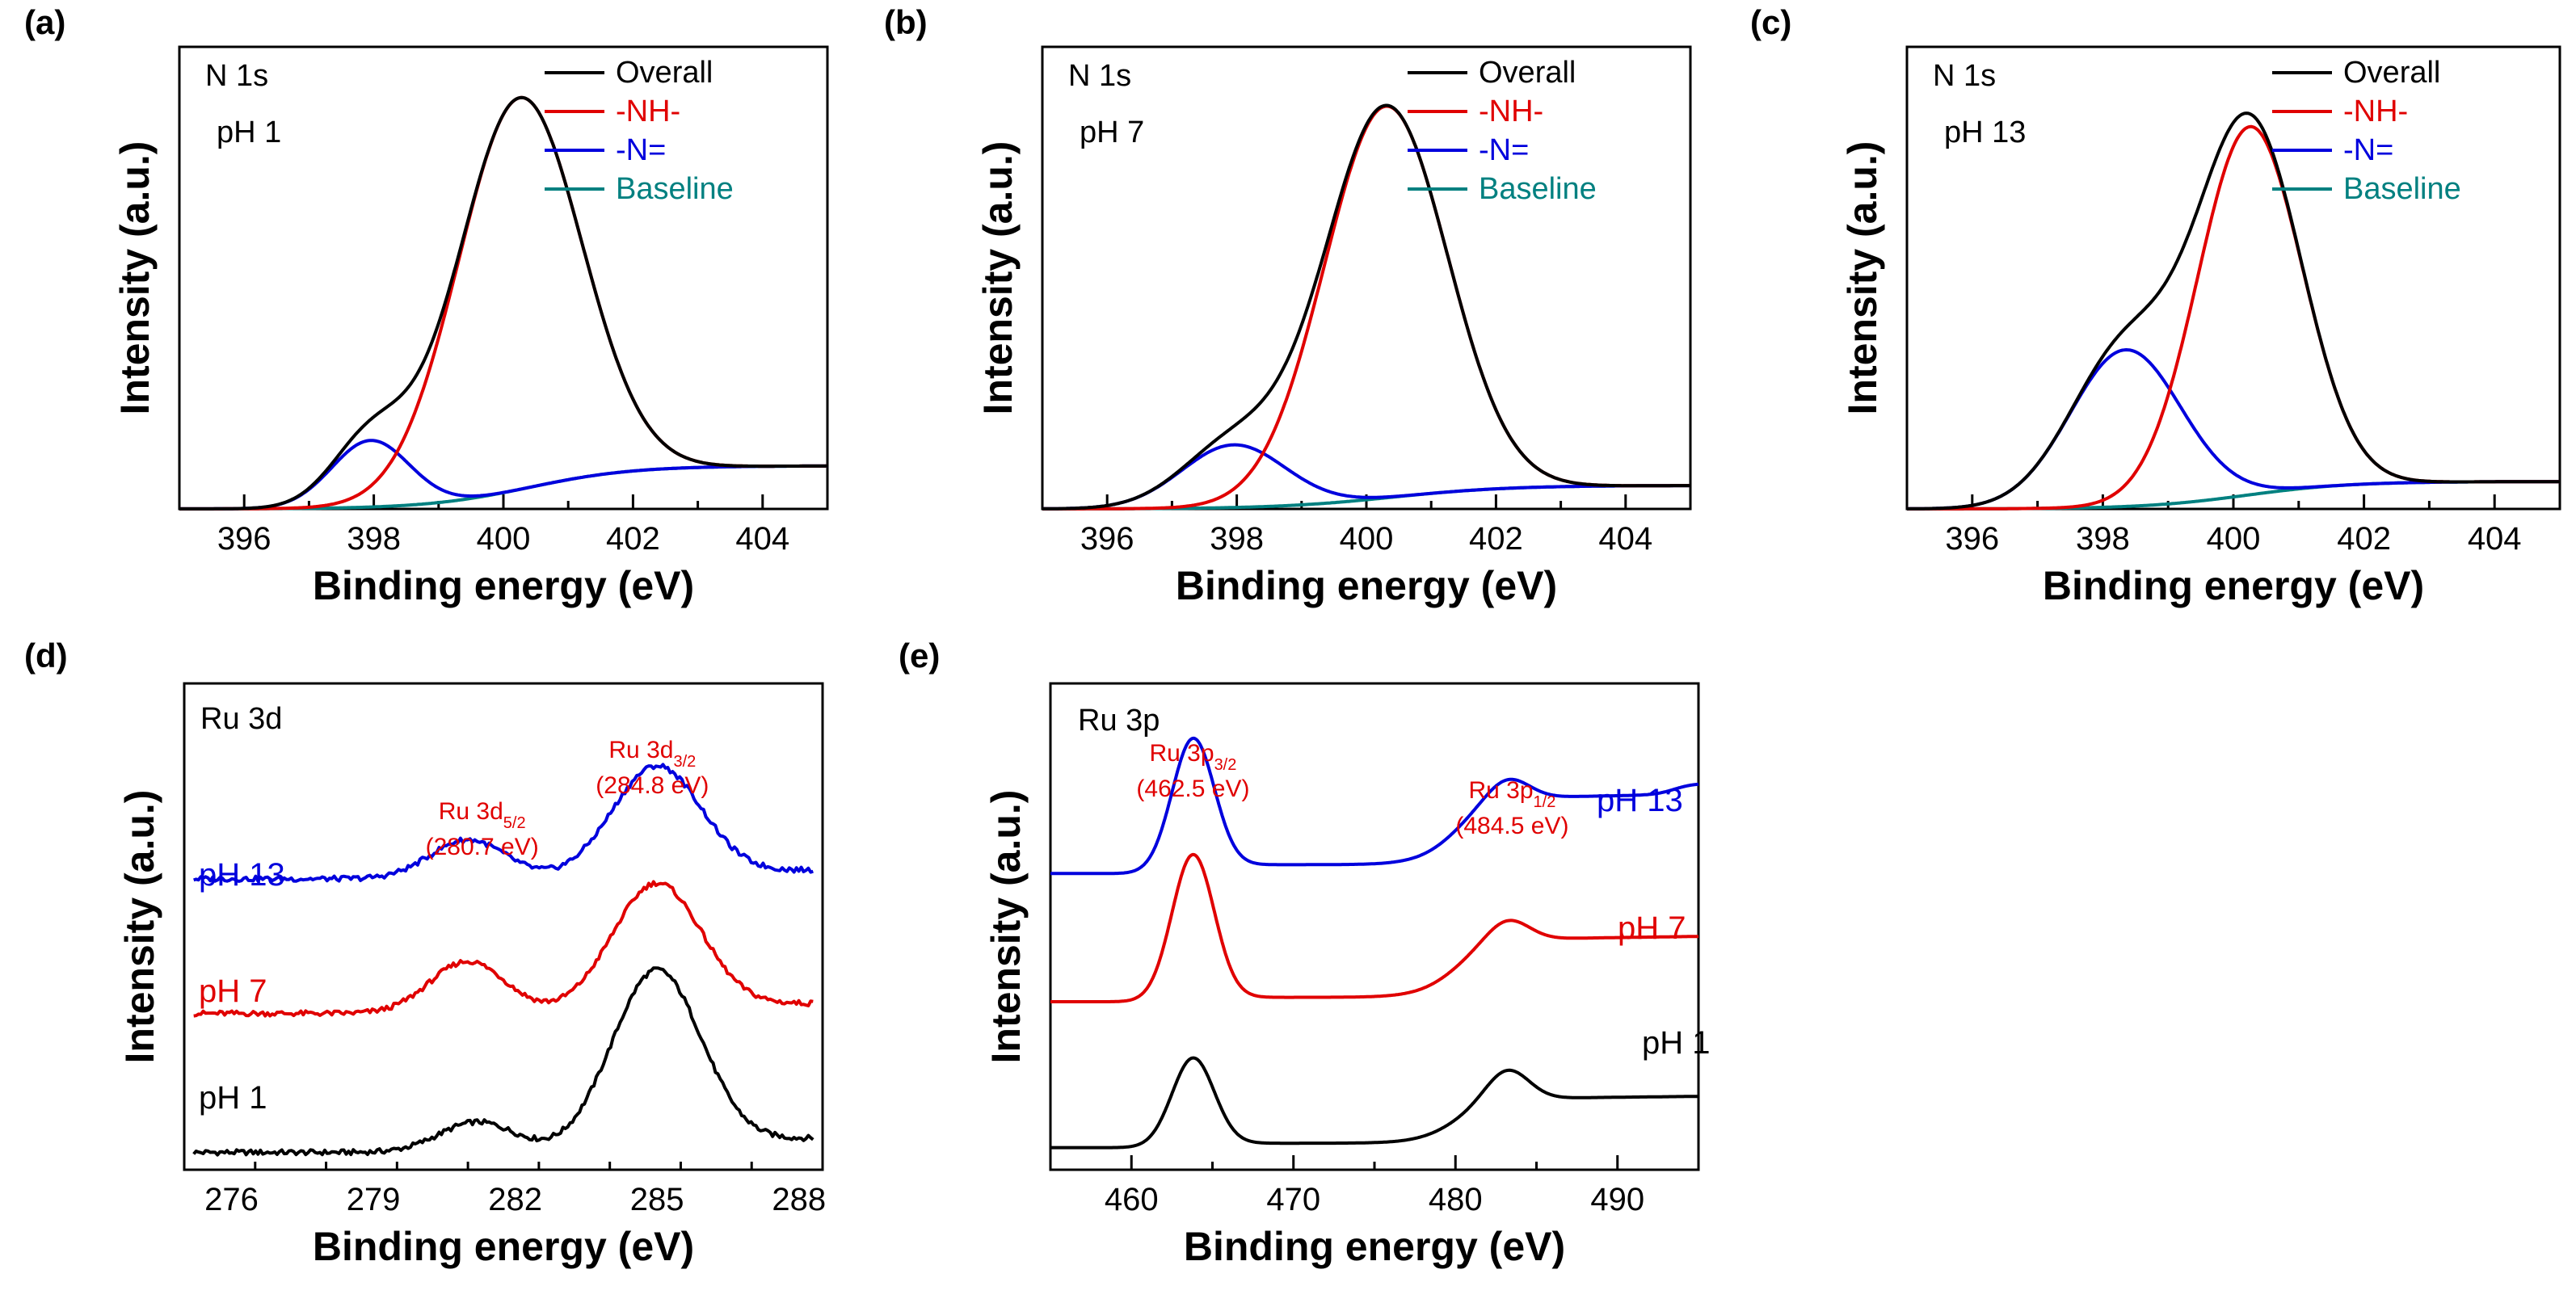  Describe the element at coordinates (906, 22) in the screenshot. I see `panel-label: (b)` at that location.